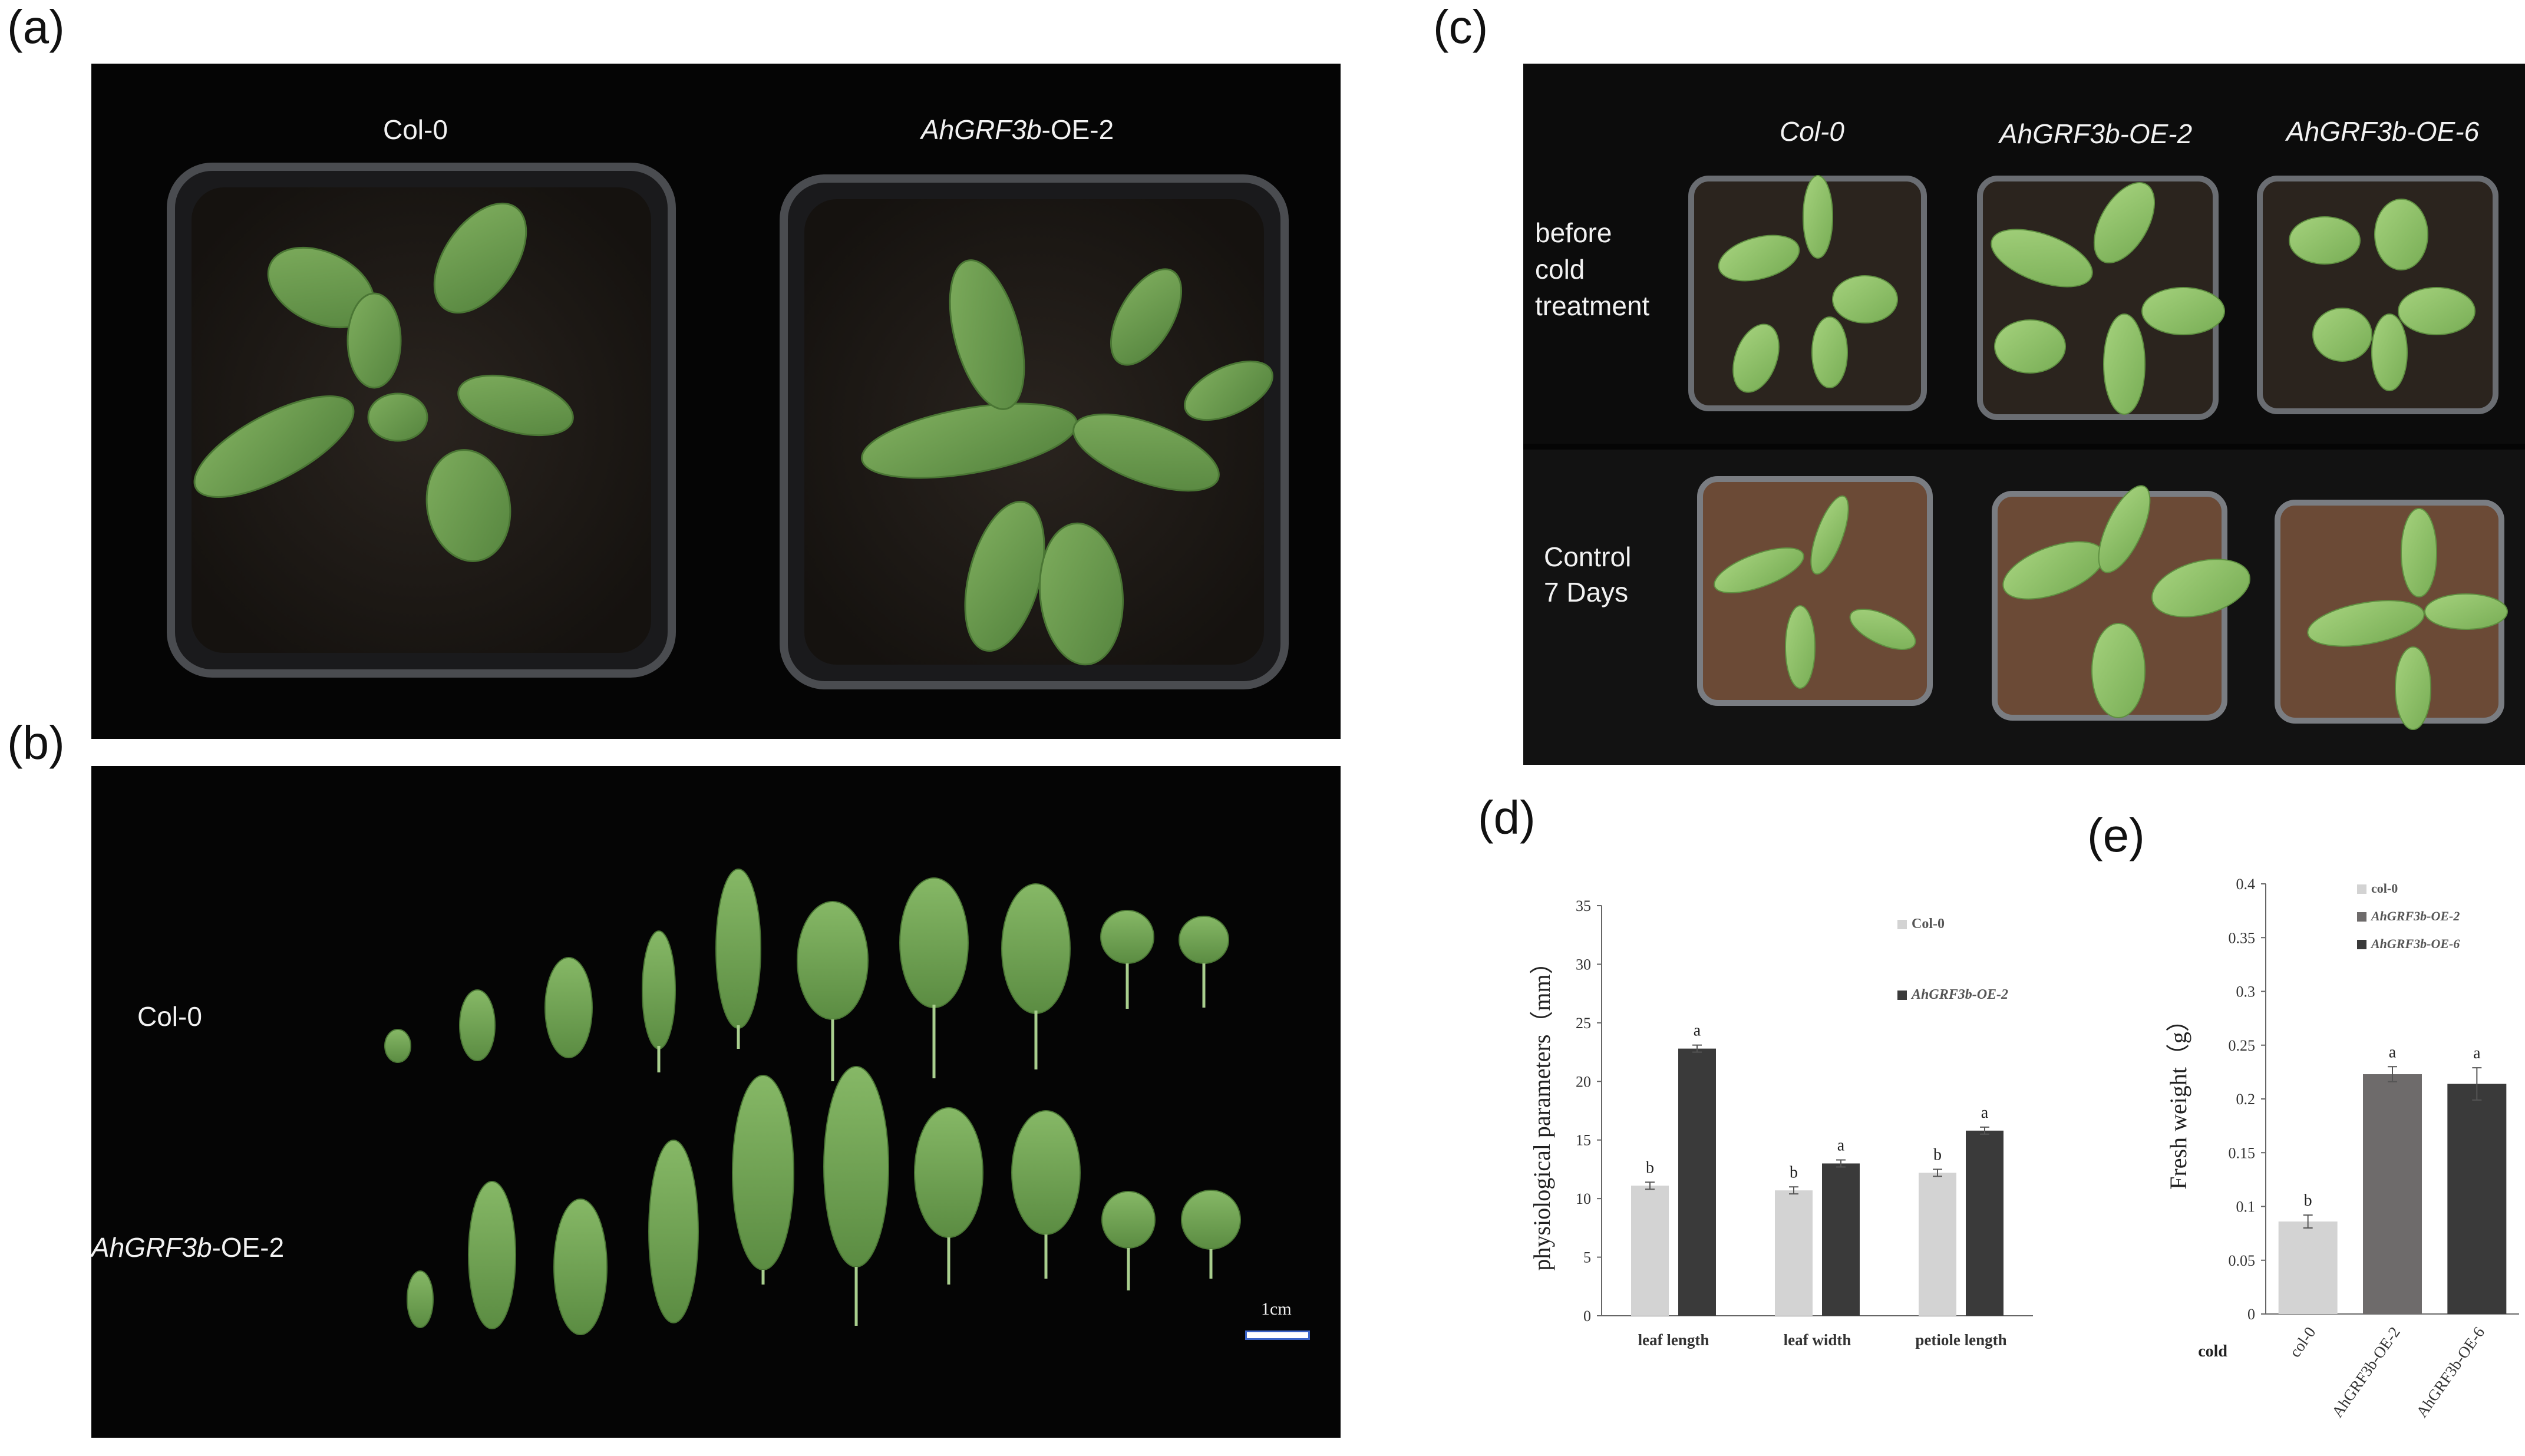 The height and width of the screenshot is (1456, 2525). Describe the element at coordinates (36, 27) in the screenshot. I see `panel-label-a: (a)` at that location.